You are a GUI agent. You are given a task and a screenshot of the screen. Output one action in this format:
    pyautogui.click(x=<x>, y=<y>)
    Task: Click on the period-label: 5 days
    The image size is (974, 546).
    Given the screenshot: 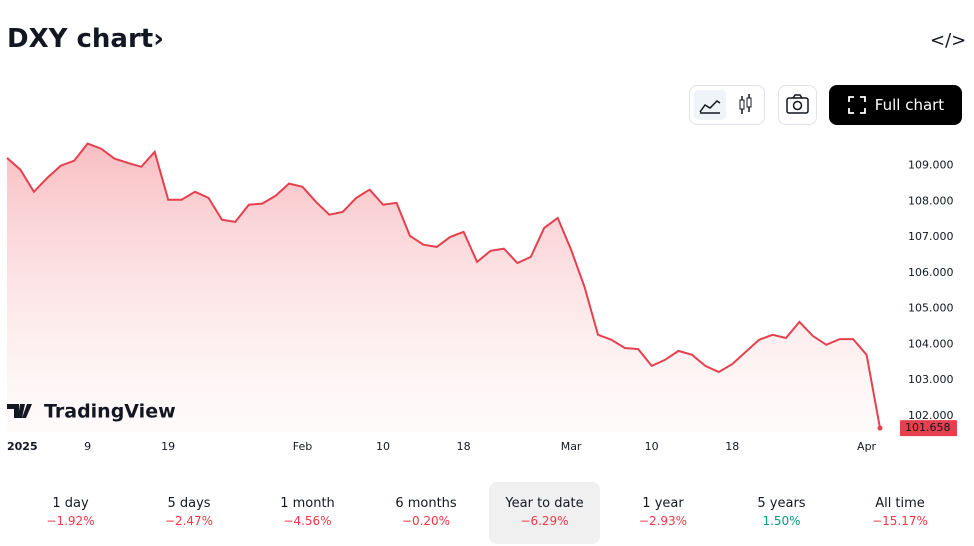 What is the action you would take?
    pyautogui.click(x=189, y=503)
    